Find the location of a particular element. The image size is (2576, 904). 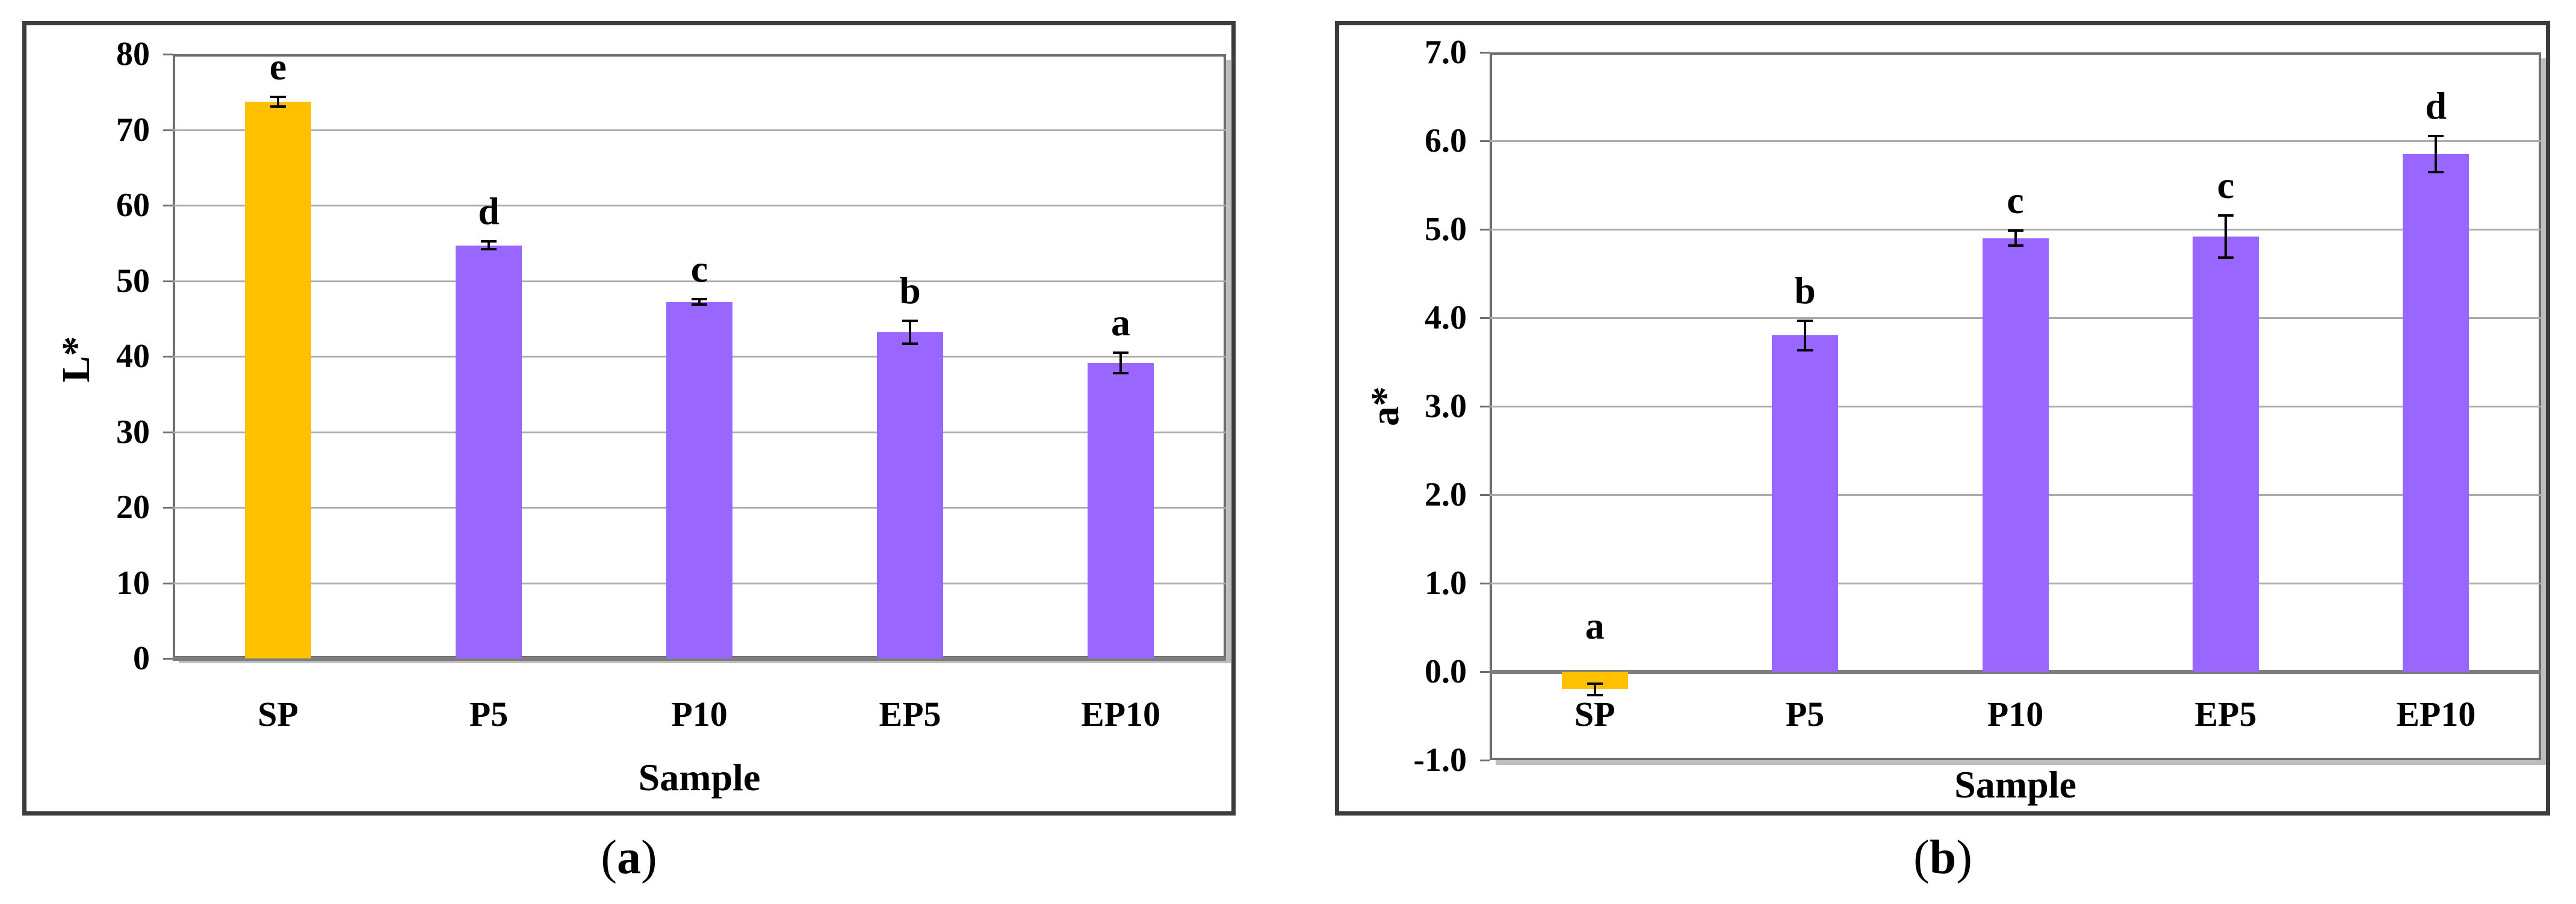

bar-ep5 is located at coordinates (2225, 454).